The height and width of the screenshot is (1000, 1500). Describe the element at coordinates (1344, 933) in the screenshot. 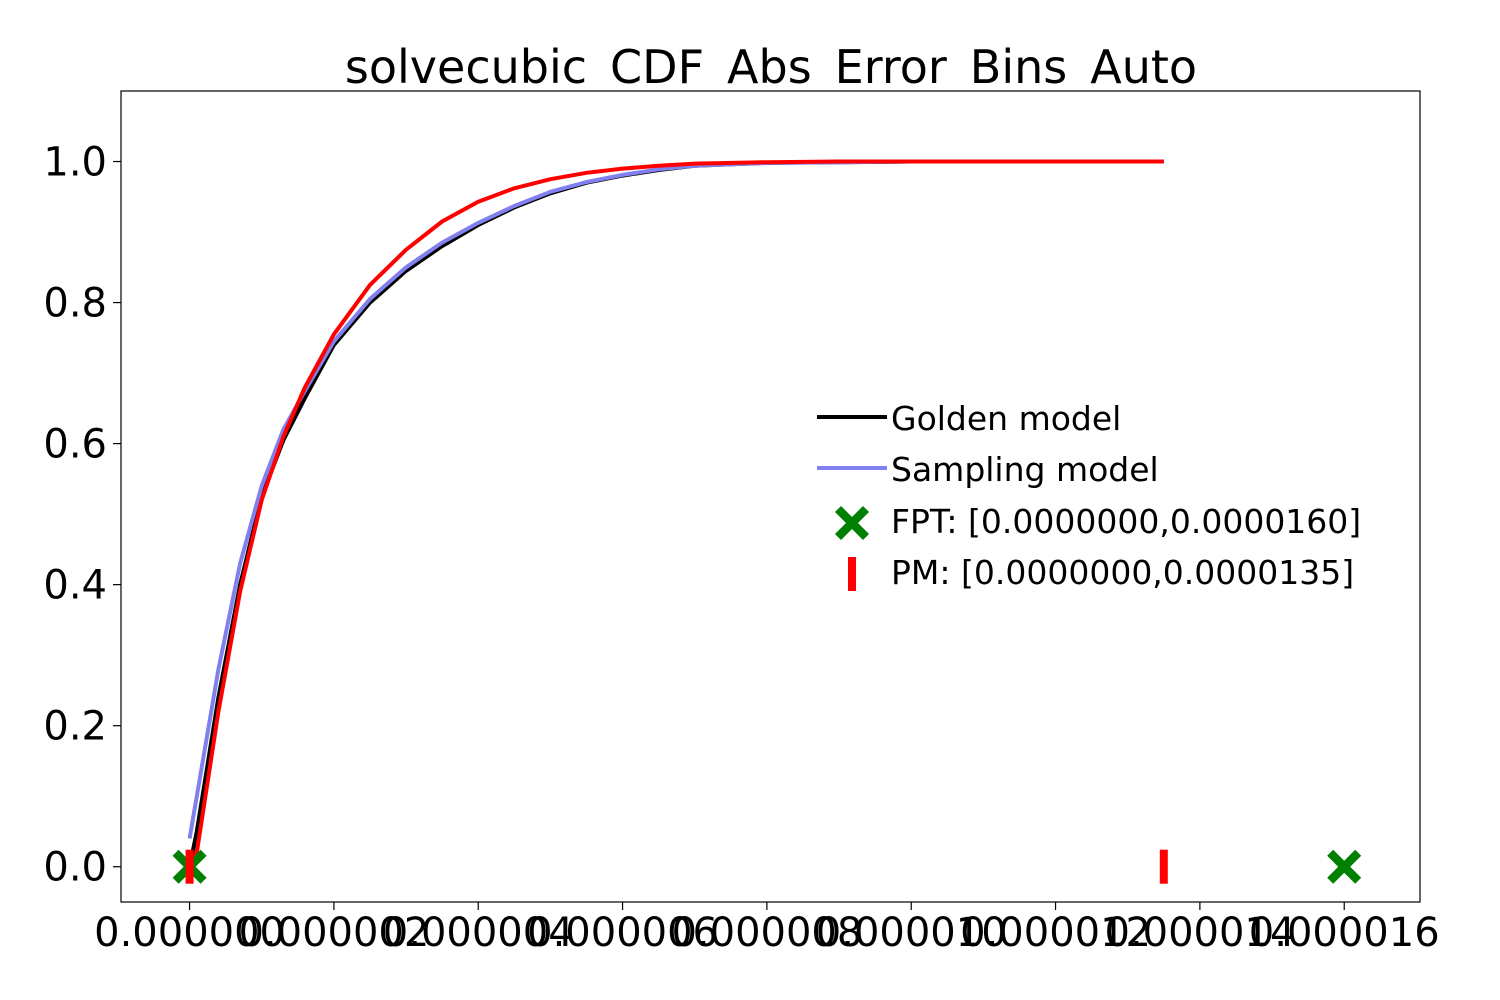

I see `x-tick-label: 0.000016` at that location.